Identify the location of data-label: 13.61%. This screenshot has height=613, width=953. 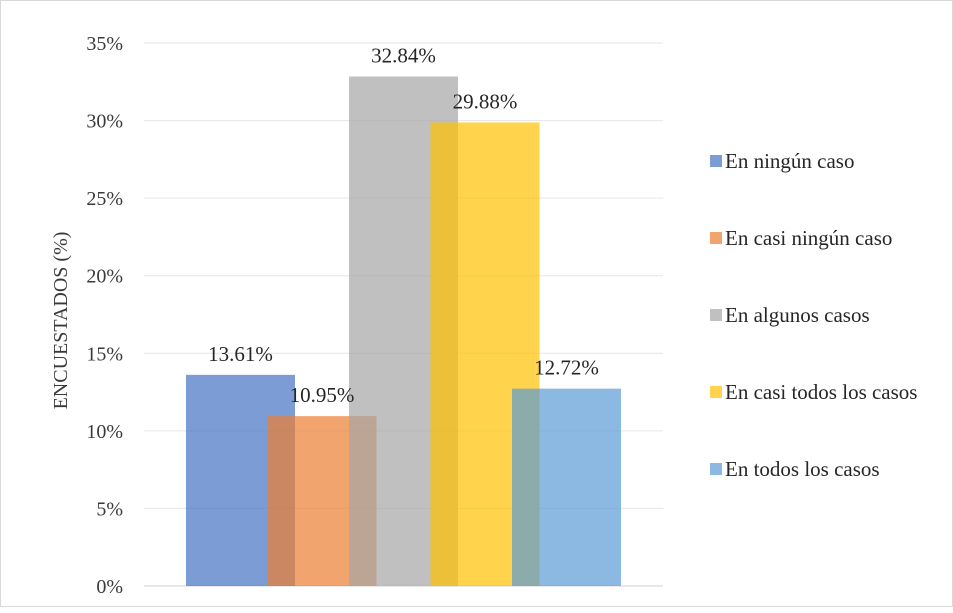
(240, 354).